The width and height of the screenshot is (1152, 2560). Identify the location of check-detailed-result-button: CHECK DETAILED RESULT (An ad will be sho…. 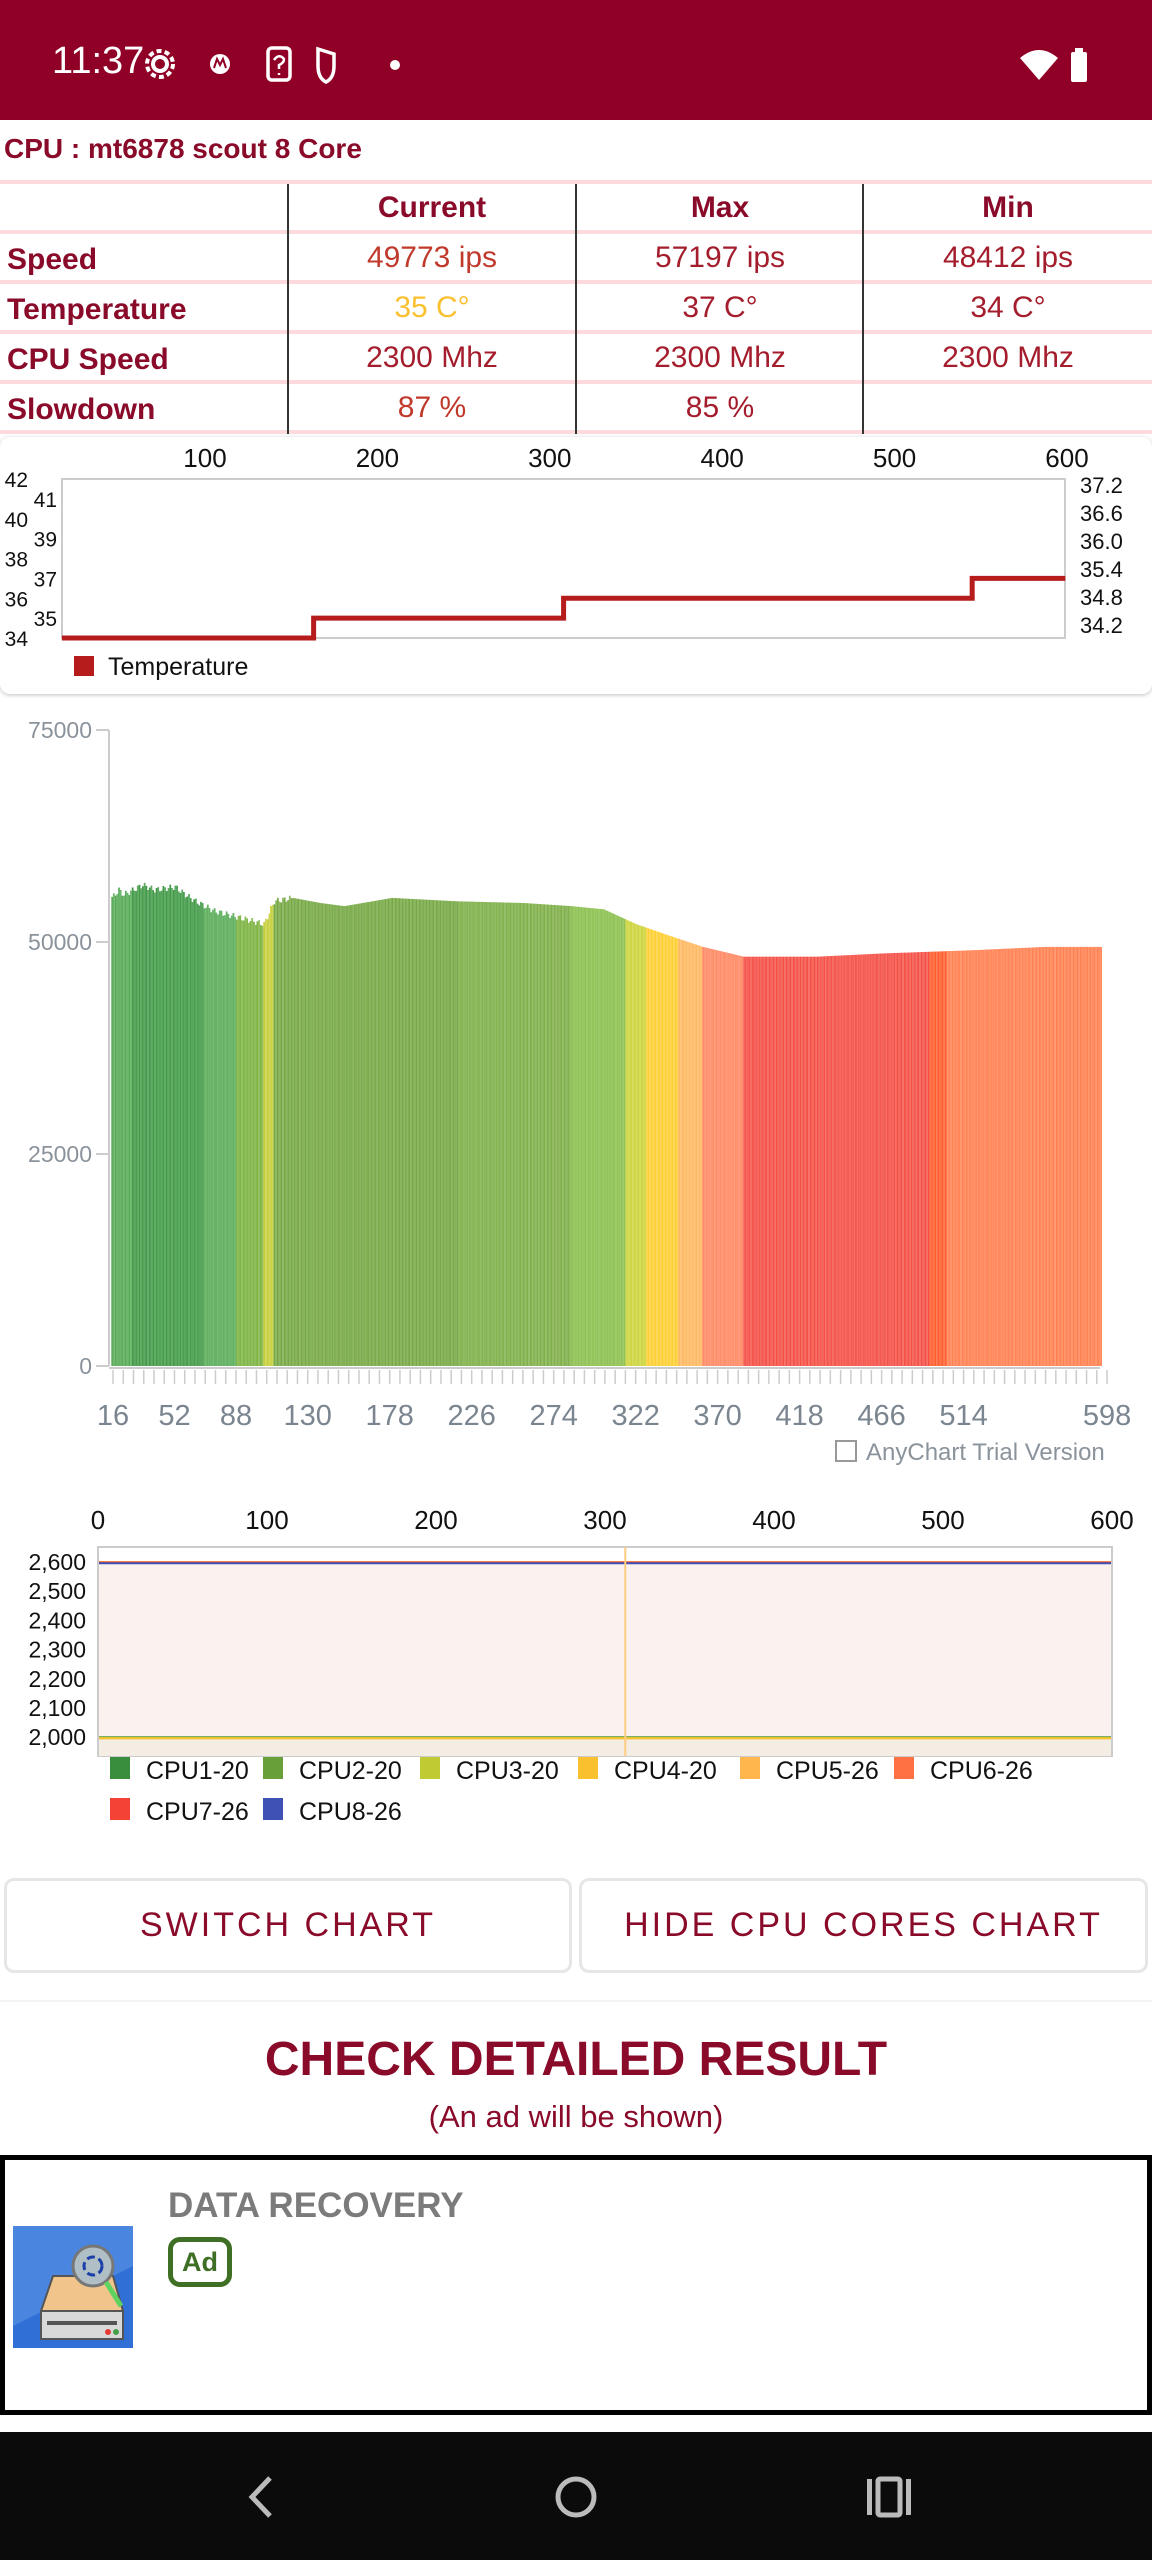
(576, 2076).